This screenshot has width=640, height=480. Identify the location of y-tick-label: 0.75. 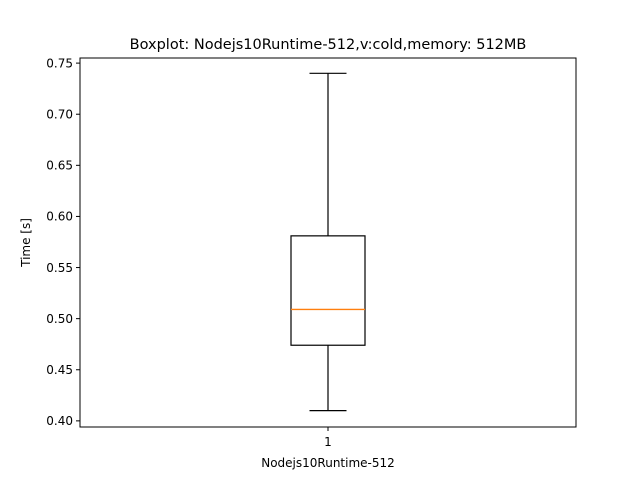
(59, 63).